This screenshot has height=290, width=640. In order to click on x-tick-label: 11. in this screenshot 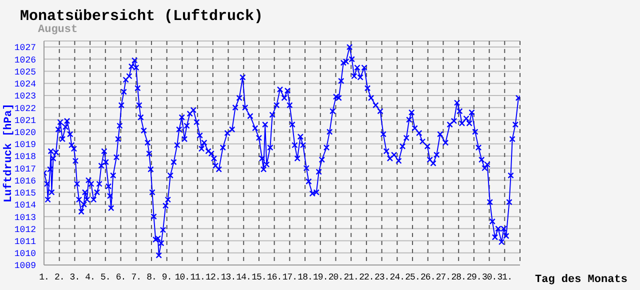, I will do `click(197, 277)`.